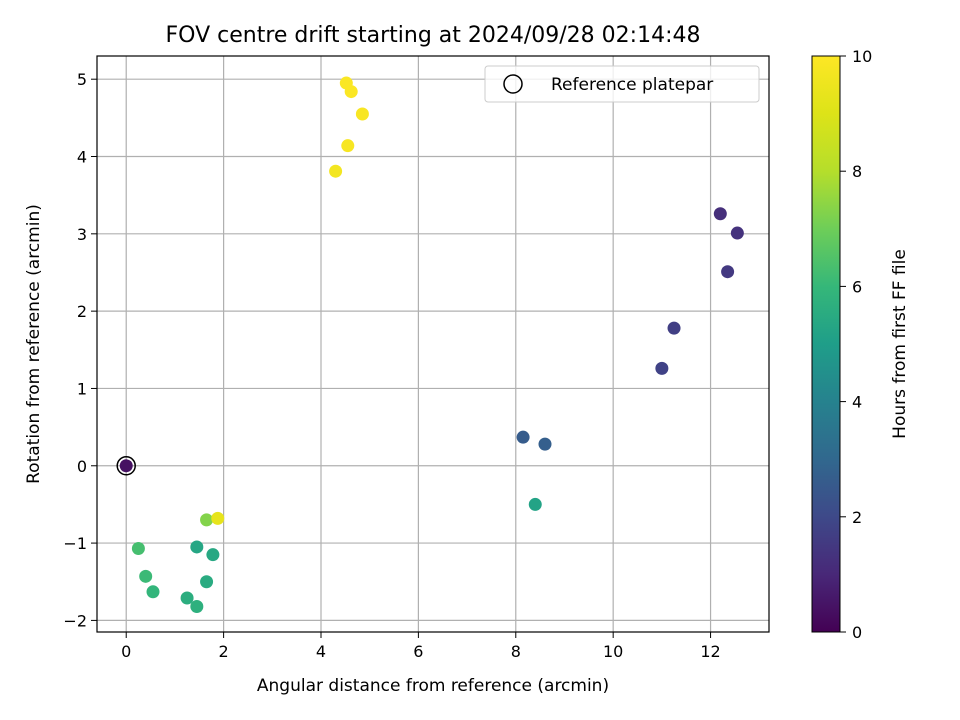  I want to click on legend-label-reference: Reference platepar, so click(632, 85).